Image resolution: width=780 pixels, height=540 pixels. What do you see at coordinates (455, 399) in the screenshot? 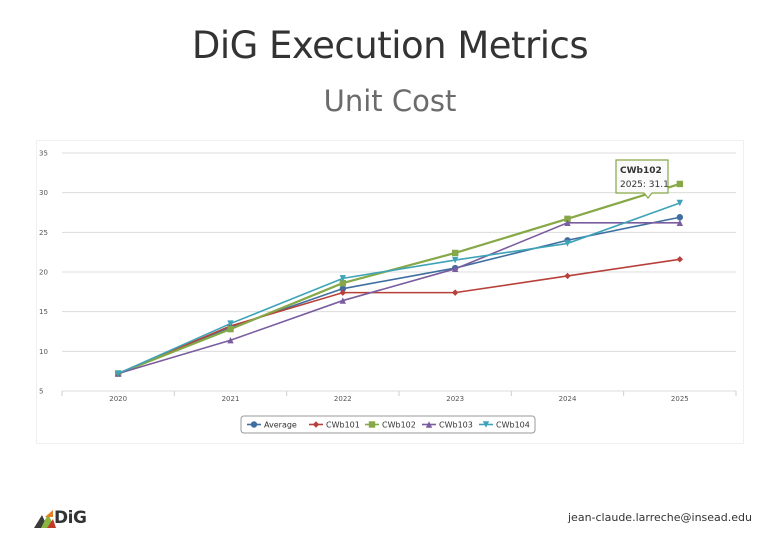
I see `x-tick-label: 2023` at bounding box center [455, 399].